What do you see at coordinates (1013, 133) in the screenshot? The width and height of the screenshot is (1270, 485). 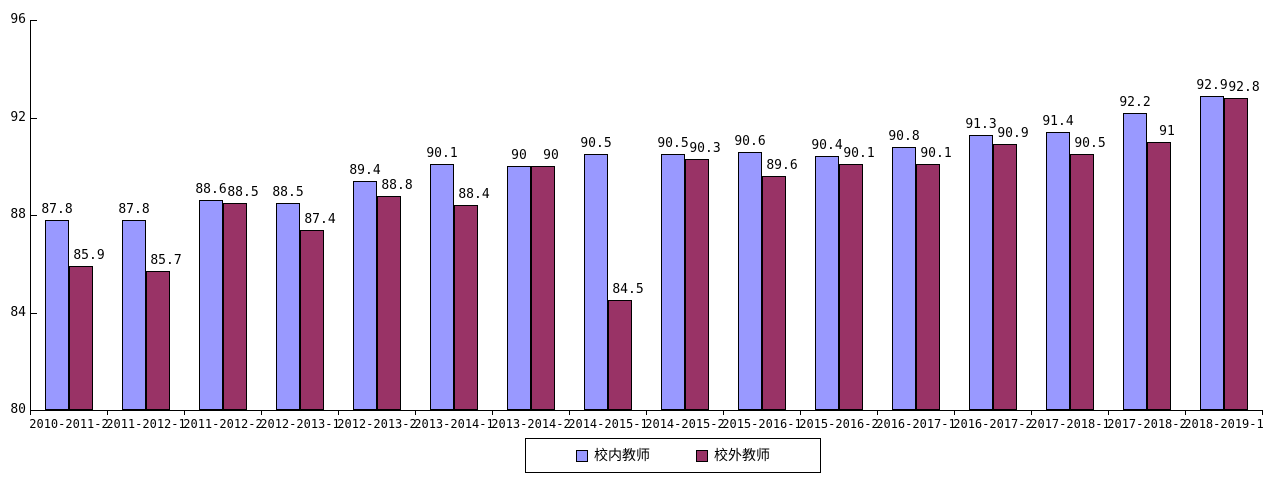 I see `bar-value-label: 90.9` at bounding box center [1013, 133].